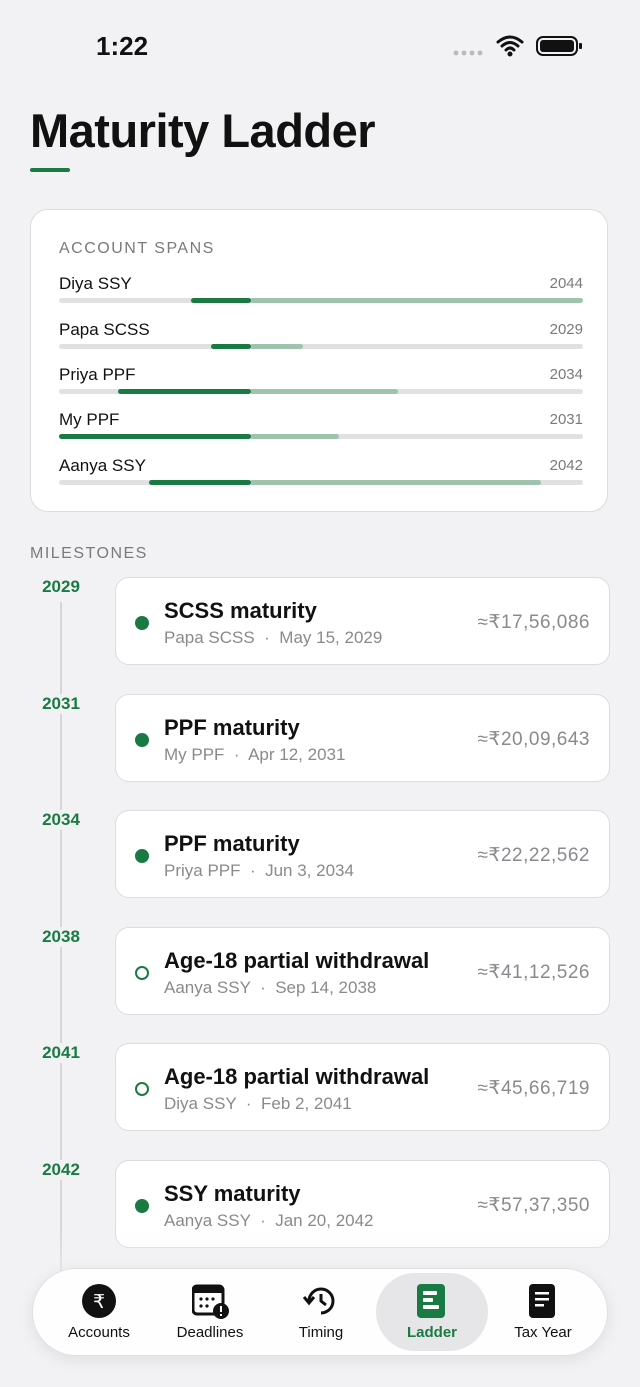  Describe the element at coordinates (566, 419) in the screenshot. I see `maturity-year: 2031` at that location.